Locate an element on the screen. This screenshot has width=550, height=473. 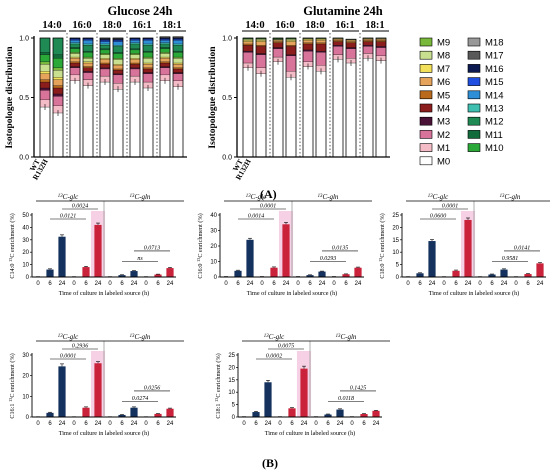
pvalue-label-b4-3: 0.0274 is located at coordinates (140, 398).